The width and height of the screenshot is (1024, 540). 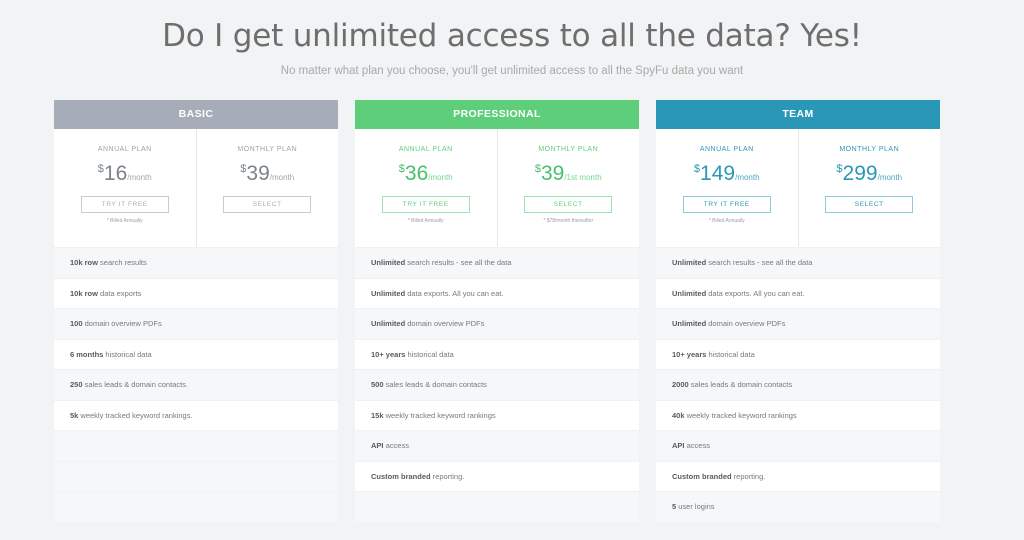 What do you see at coordinates (860, 173) in the screenshot?
I see `price-amount: 299` at bounding box center [860, 173].